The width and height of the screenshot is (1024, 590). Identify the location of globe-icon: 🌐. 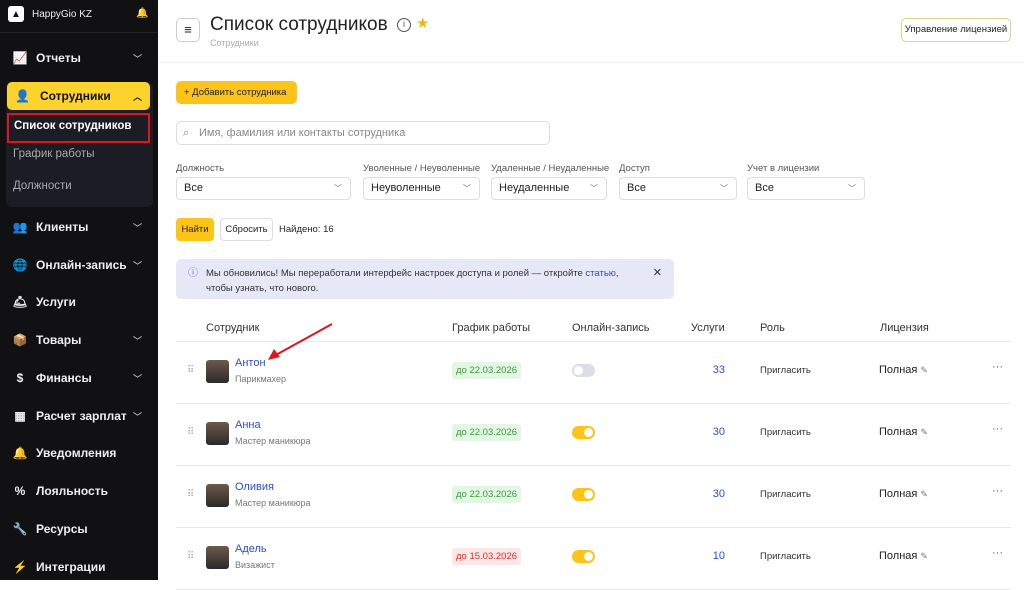
(20, 265).